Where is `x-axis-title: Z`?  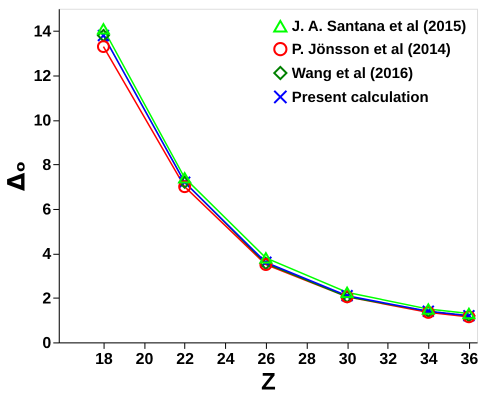 x-axis-title: Z is located at coordinates (268, 382).